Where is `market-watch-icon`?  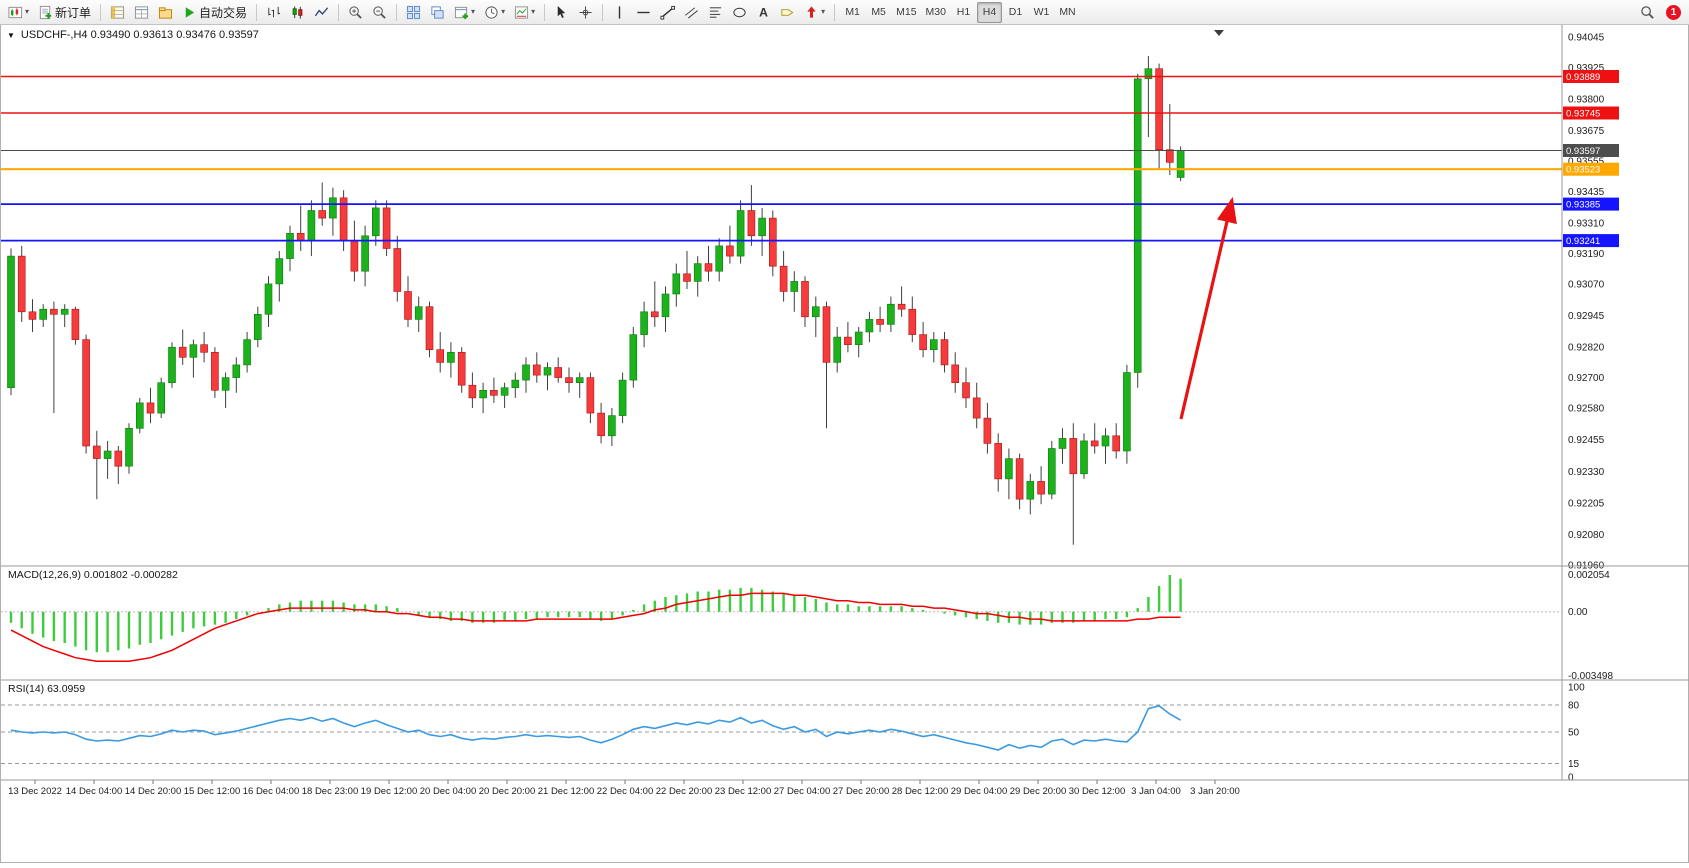
market-watch-icon is located at coordinates (117, 12).